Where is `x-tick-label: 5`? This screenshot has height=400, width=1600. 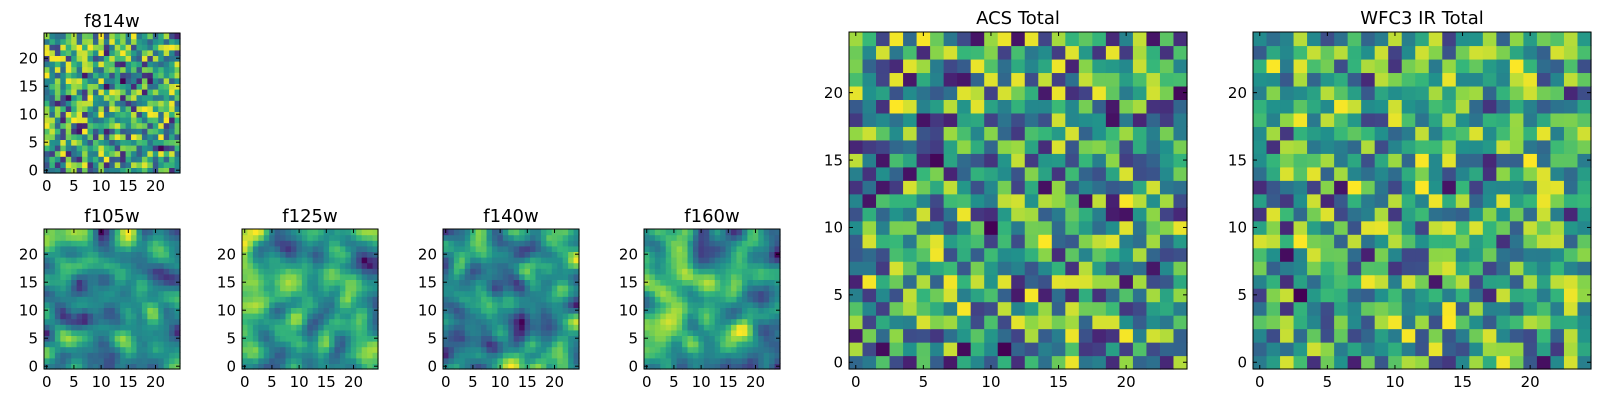 x-tick-label: 5 is located at coordinates (272, 382).